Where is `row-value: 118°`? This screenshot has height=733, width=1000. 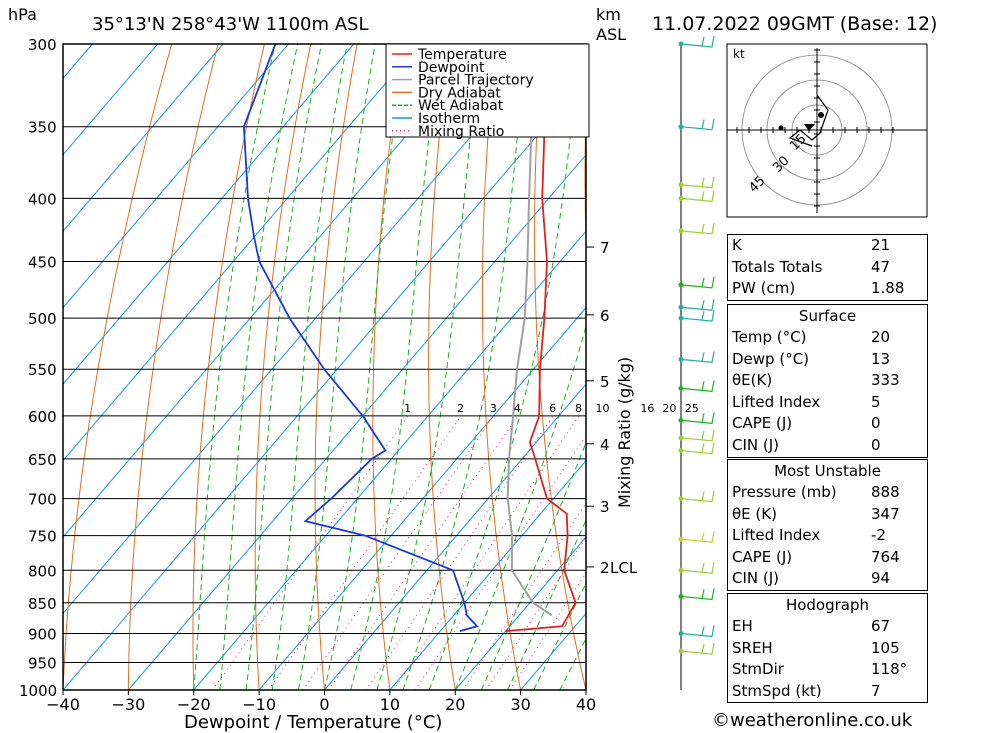 row-value: 118° is located at coordinates (889, 669).